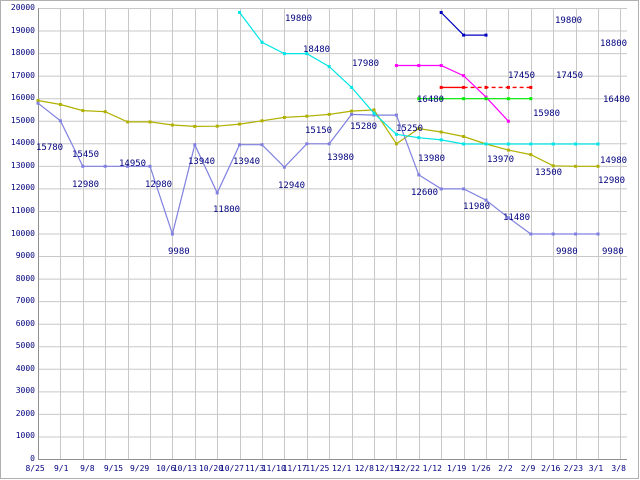  What do you see at coordinates (22, 98) in the screenshot?
I see `y-tick-label: 16000` at bounding box center [22, 98].